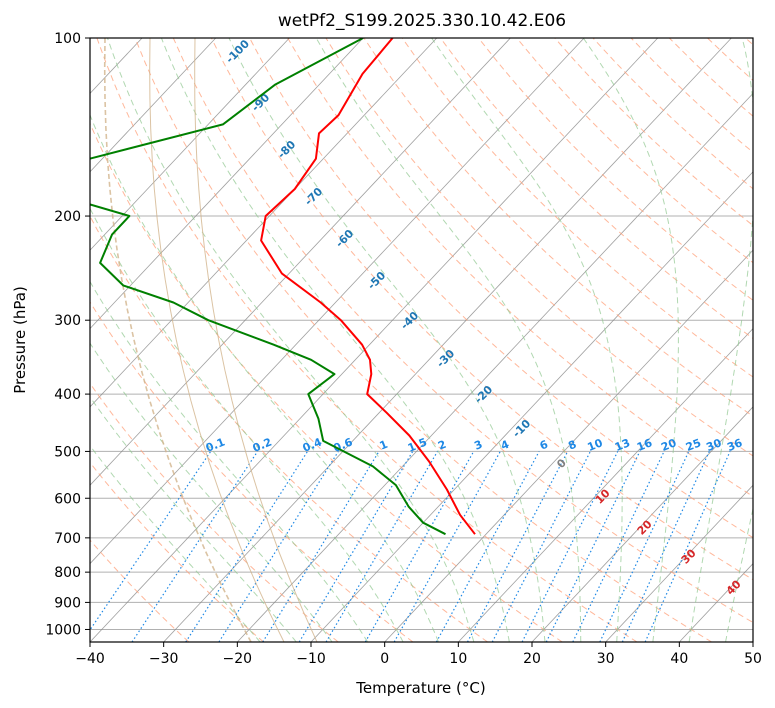 This screenshot has width=775, height=708. What do you see at coordinates (344, 238) in the screenshot?
I see `isotherm-label: -60` at bounding box center [344, 238].